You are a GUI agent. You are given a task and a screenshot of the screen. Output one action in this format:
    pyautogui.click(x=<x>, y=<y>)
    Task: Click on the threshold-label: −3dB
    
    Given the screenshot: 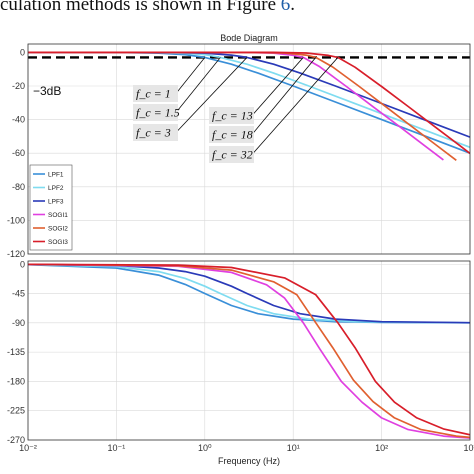 What is the action you would take?
    pyautogui.click(x=47, y=91)
    